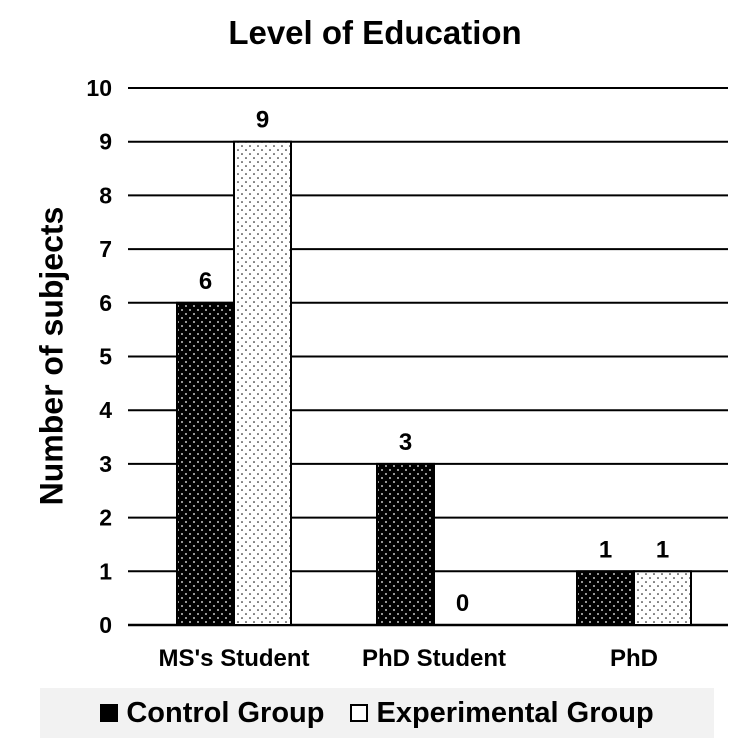  Describe the element at coordinates (105, 571) in the screenshot. I see `y-tick-label: 1` at that location.